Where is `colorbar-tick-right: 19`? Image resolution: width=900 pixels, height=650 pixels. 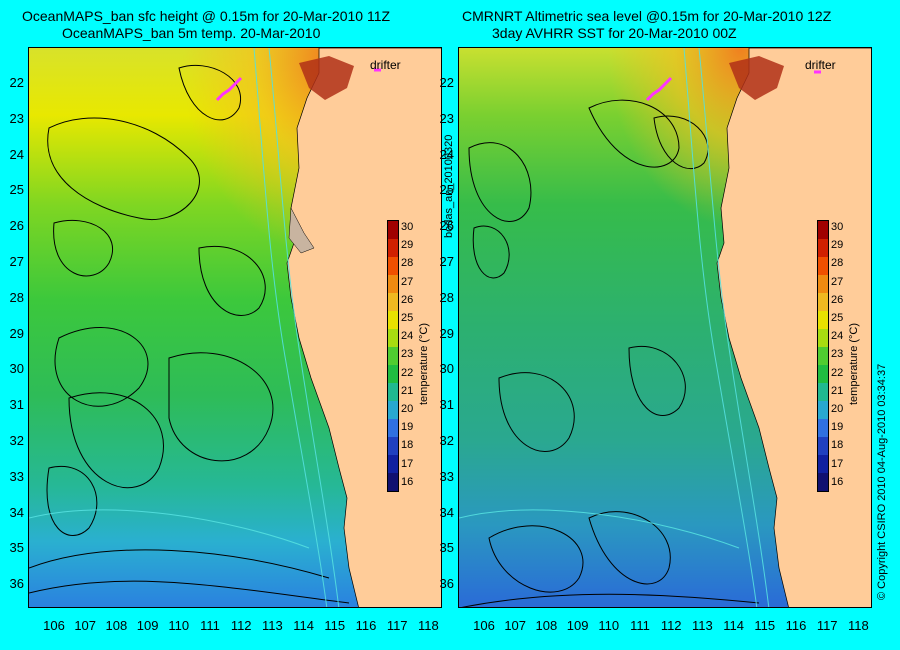
colorbar-tick-right: 19 is located at coordinates (837, 427).